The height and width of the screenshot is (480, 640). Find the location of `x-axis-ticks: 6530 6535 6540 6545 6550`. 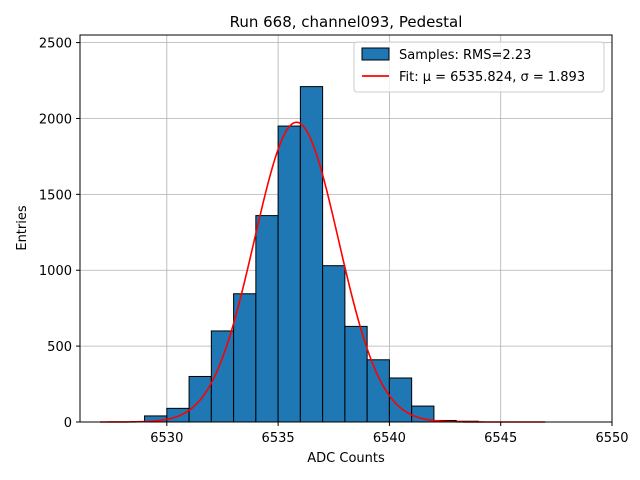

x-axis-ticks: 6530 6535 6540 6545 6550 is located at coordinates (389, 434).